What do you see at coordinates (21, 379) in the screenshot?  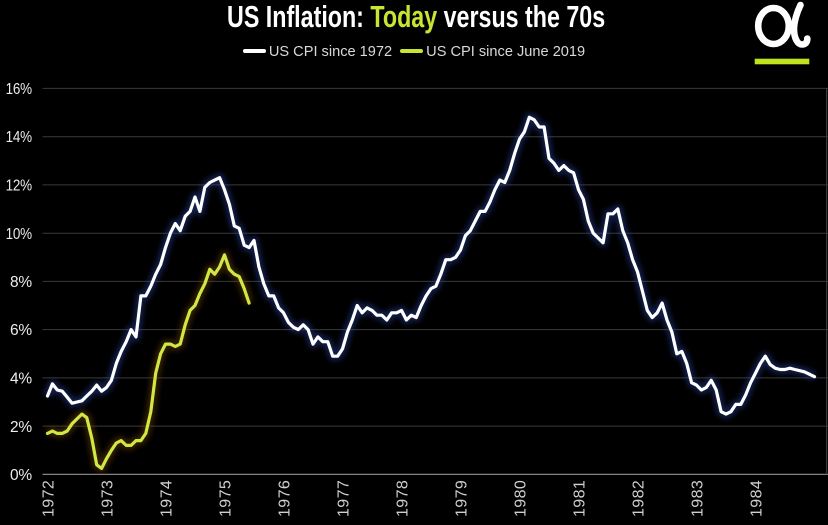 I see `svg-text: 4%` at bounding box center [21, 379].